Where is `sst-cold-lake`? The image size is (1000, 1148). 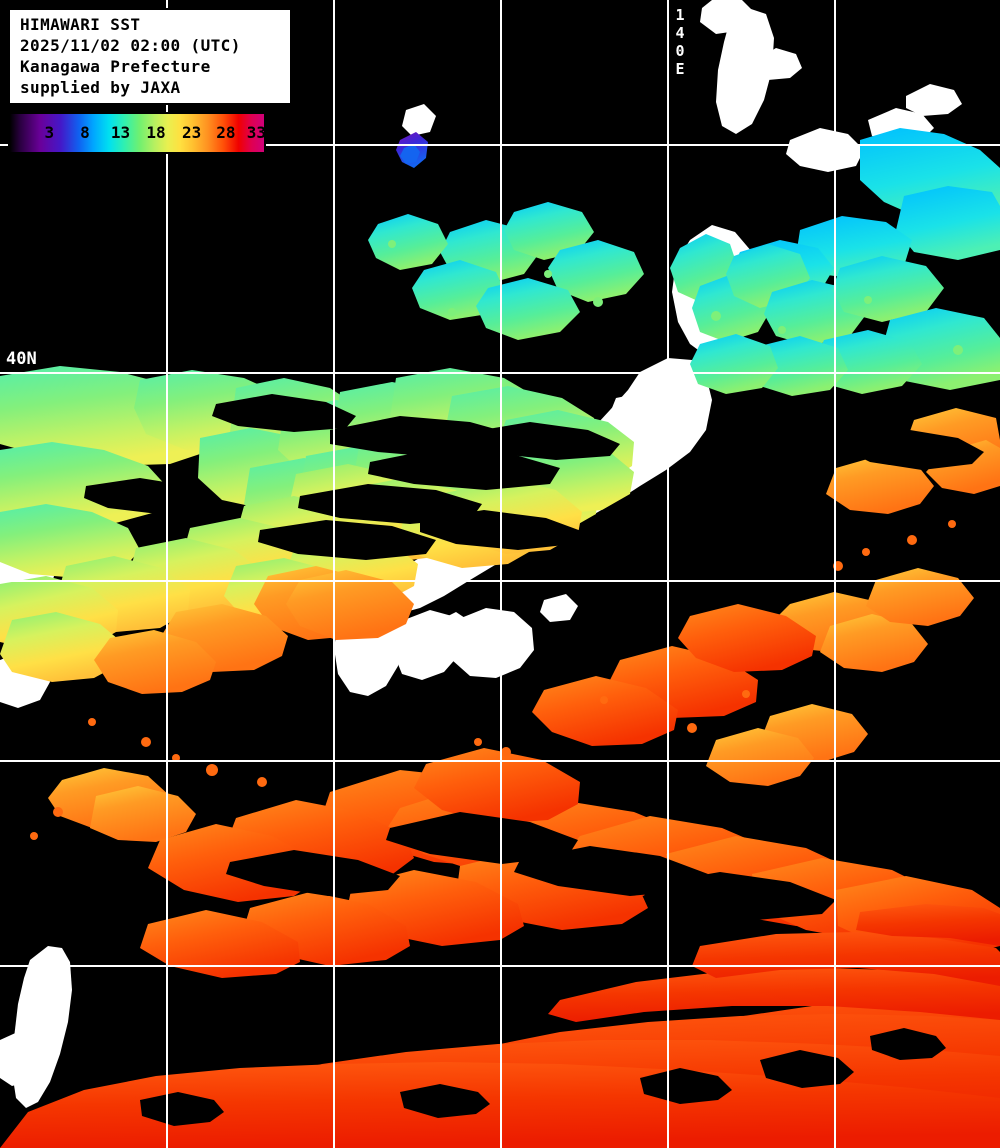 sst-cold-lake is located at coordinates (412, 150).